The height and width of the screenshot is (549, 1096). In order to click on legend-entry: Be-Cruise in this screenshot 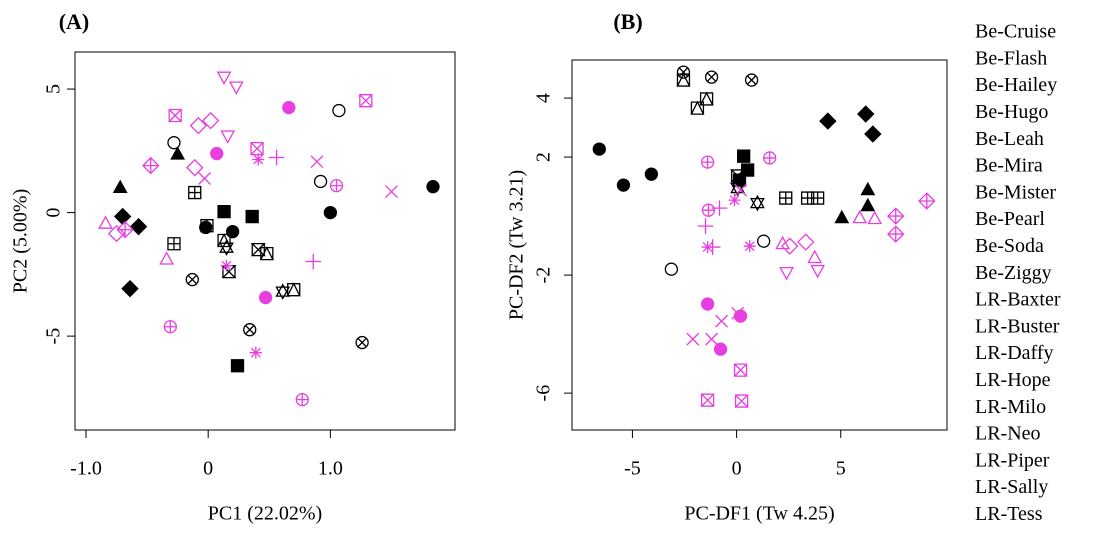, I will do `click(1015, 32)`.